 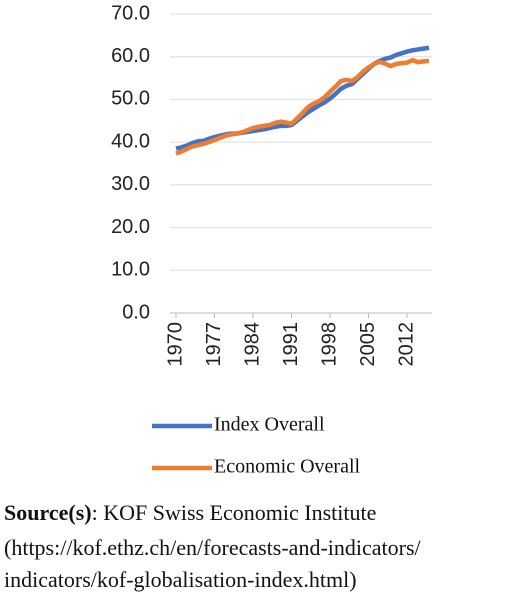 What do you see at coordinates (291, 344) in the screenshot?
I see `x-tick-label: 1991` at bounding box center [291, 344].